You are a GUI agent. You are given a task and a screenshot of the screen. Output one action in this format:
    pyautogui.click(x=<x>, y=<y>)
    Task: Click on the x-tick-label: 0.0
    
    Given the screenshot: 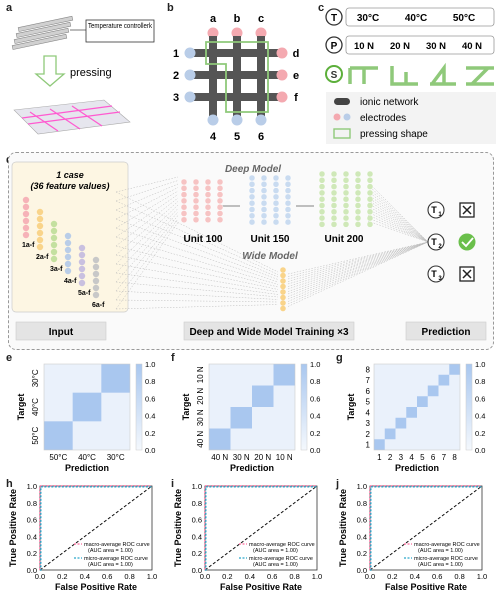 What is the action you would take?
    pyautogui.click(x=205, y=576)
    